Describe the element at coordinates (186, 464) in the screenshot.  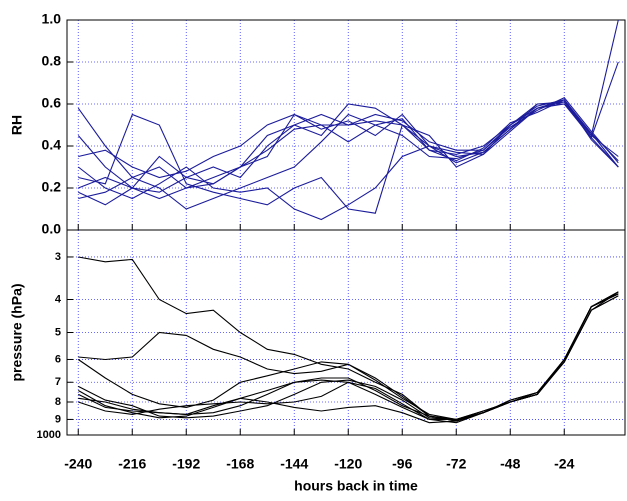
I see `x-tick-label: -192` at that location.